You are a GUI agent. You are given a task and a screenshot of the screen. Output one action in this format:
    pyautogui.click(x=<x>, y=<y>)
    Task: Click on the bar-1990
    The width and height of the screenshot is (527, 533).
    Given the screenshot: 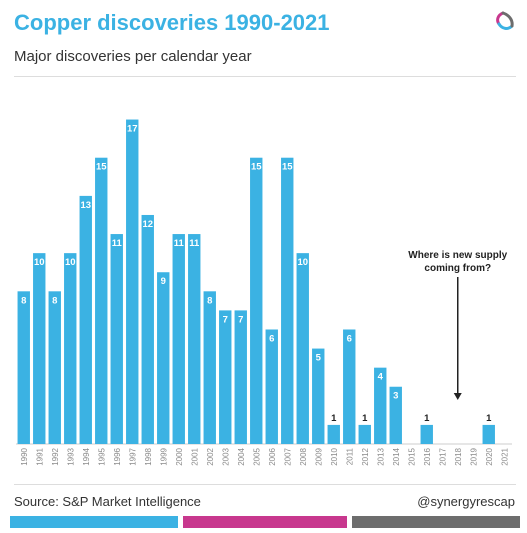 What is the action you would take?
    pyautogui.click(x=23, y=367)
    